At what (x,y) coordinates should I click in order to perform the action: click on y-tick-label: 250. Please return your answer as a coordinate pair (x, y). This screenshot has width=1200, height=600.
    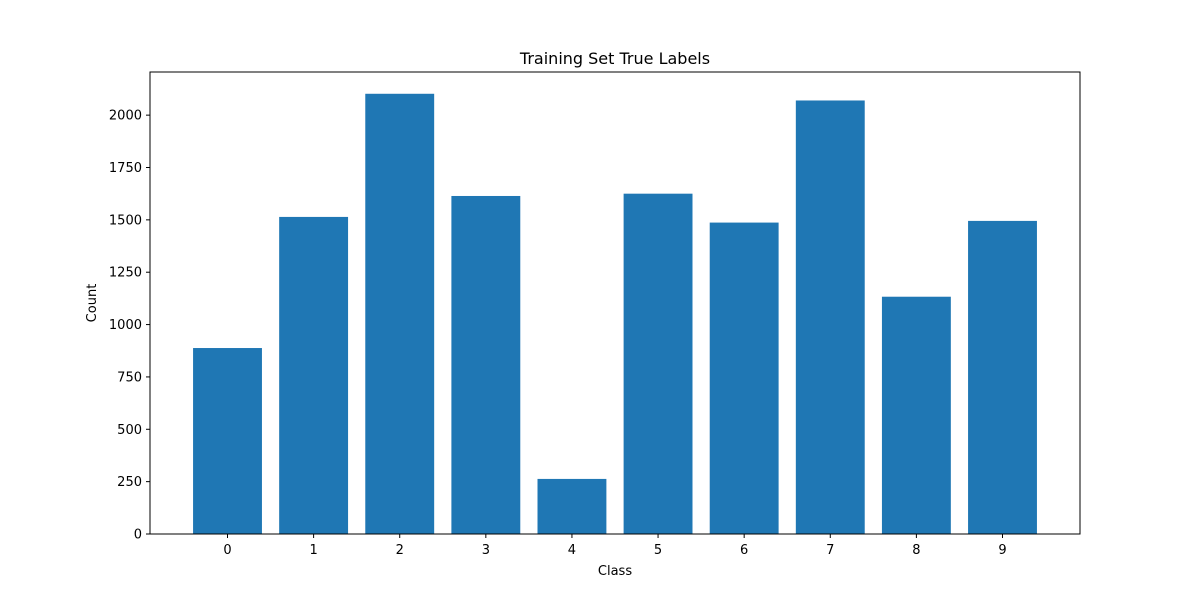
    Looking at the image, I should click on (129, 482).